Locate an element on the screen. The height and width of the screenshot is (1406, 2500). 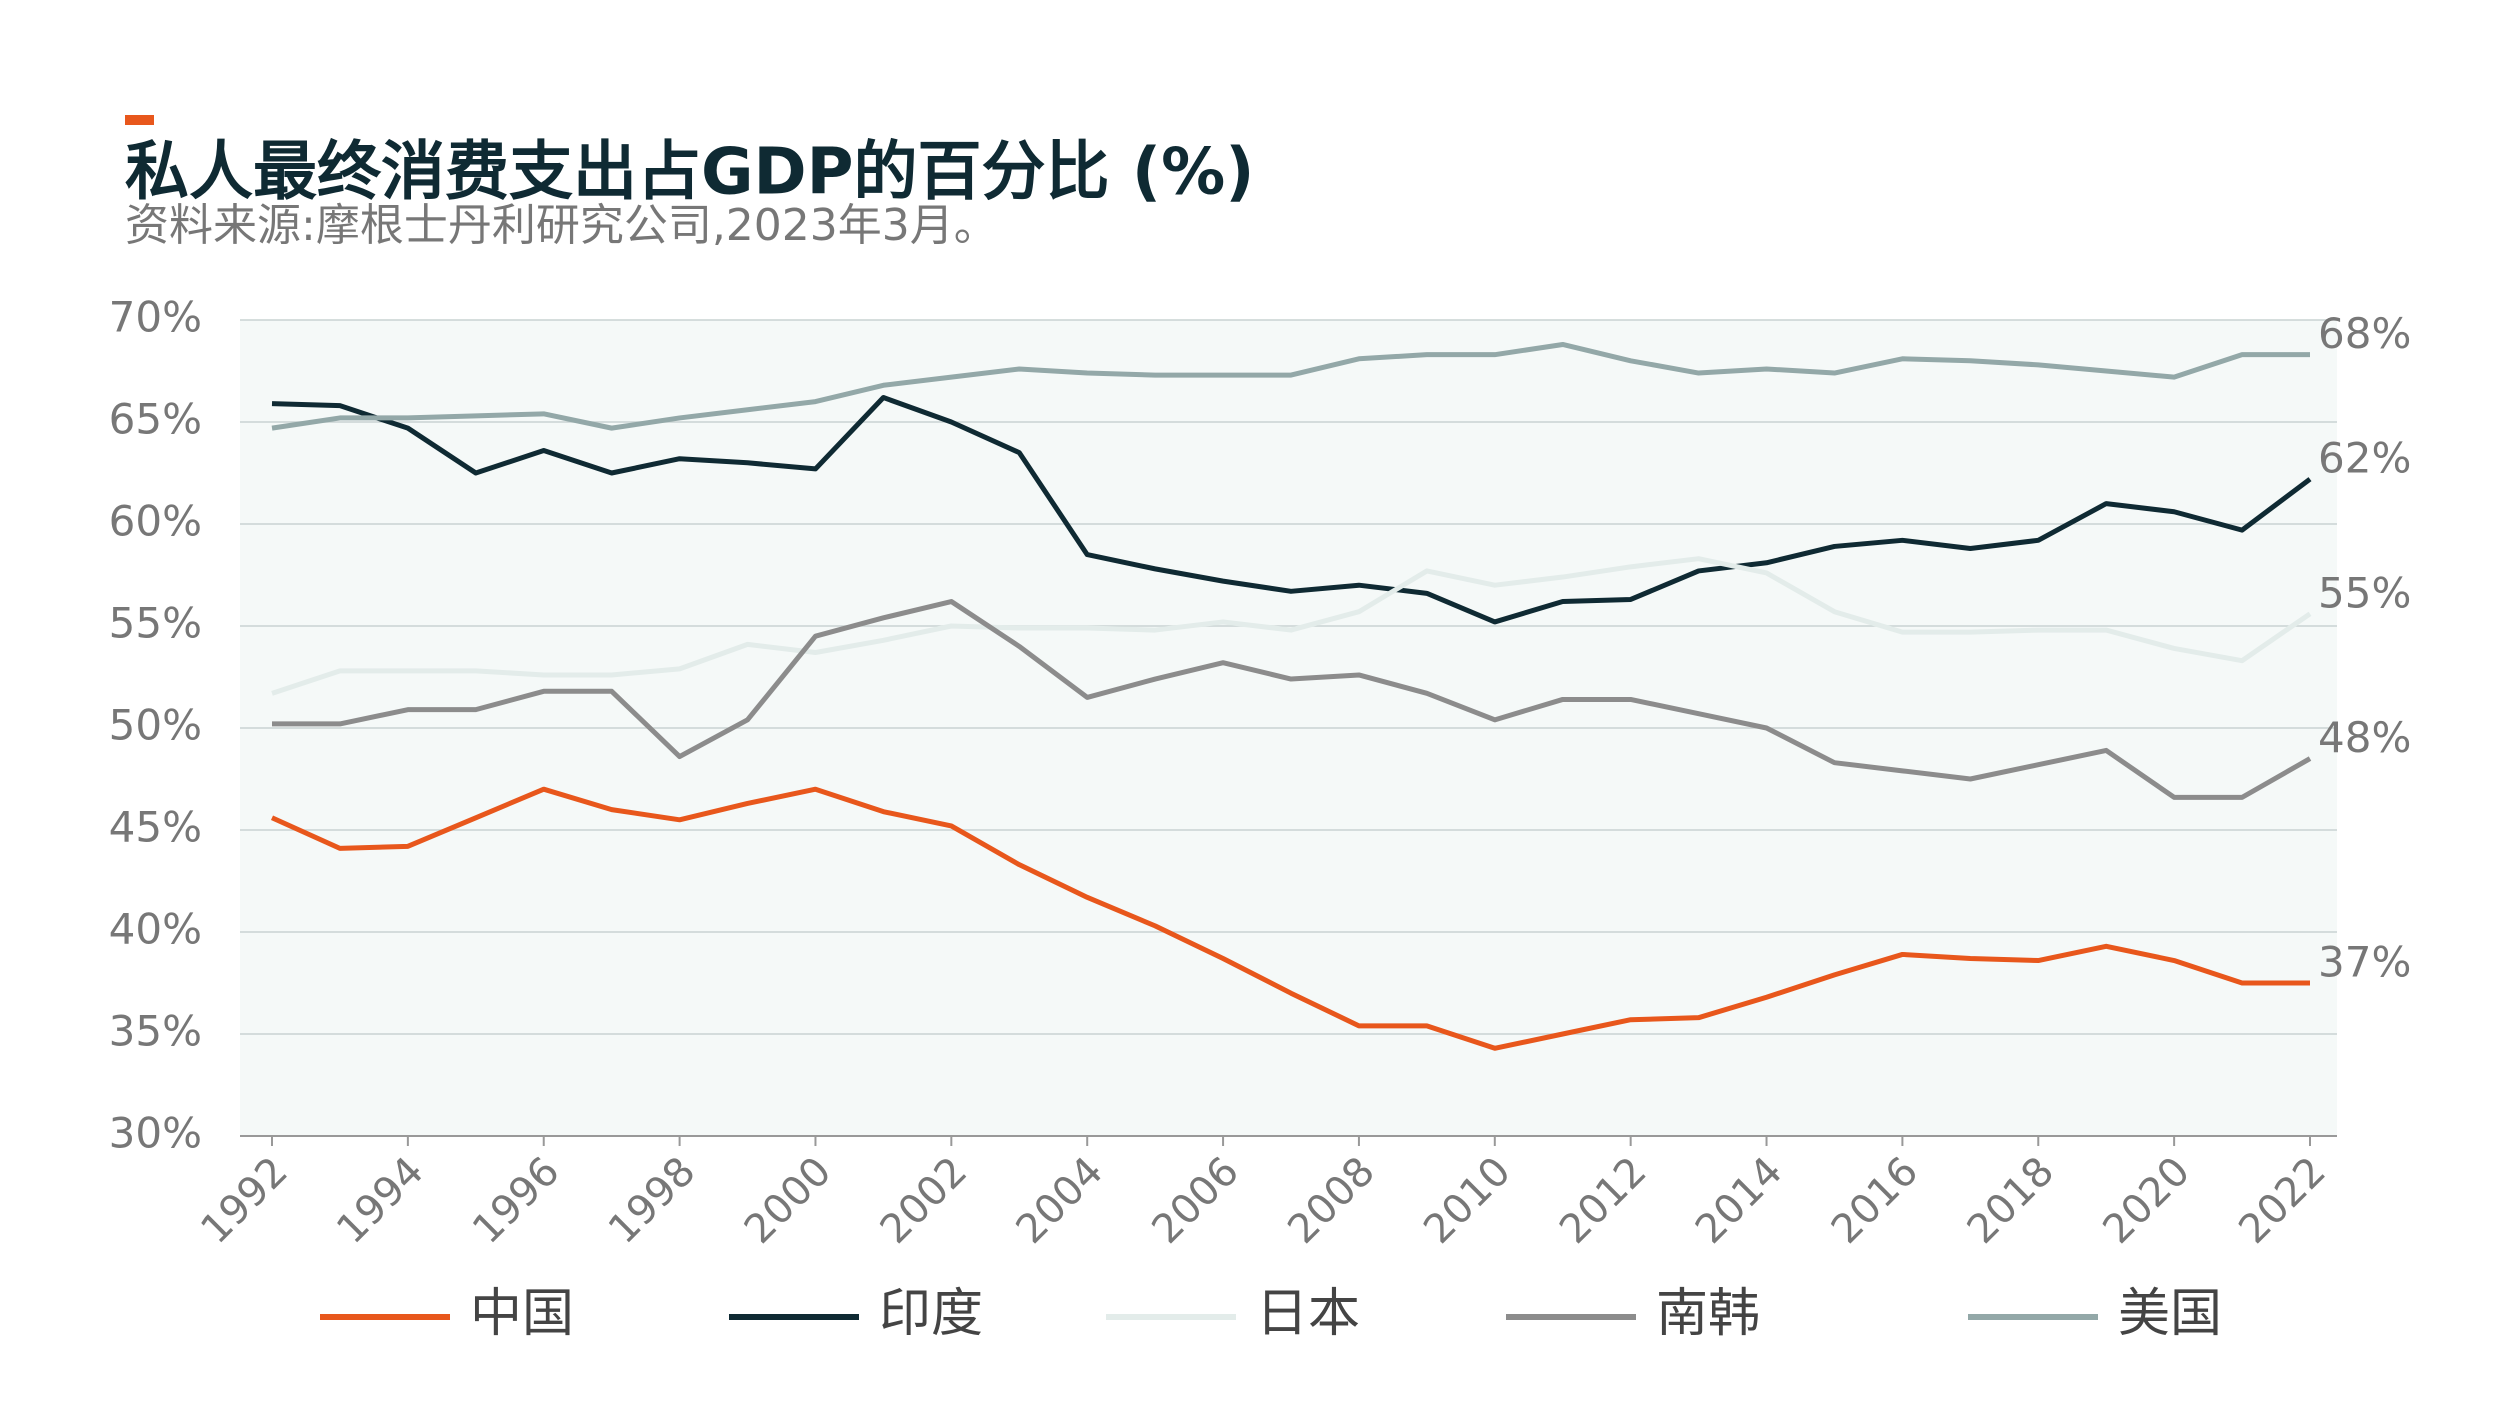
x-tick-label: 1994 is located at coordinates (380, 1200).